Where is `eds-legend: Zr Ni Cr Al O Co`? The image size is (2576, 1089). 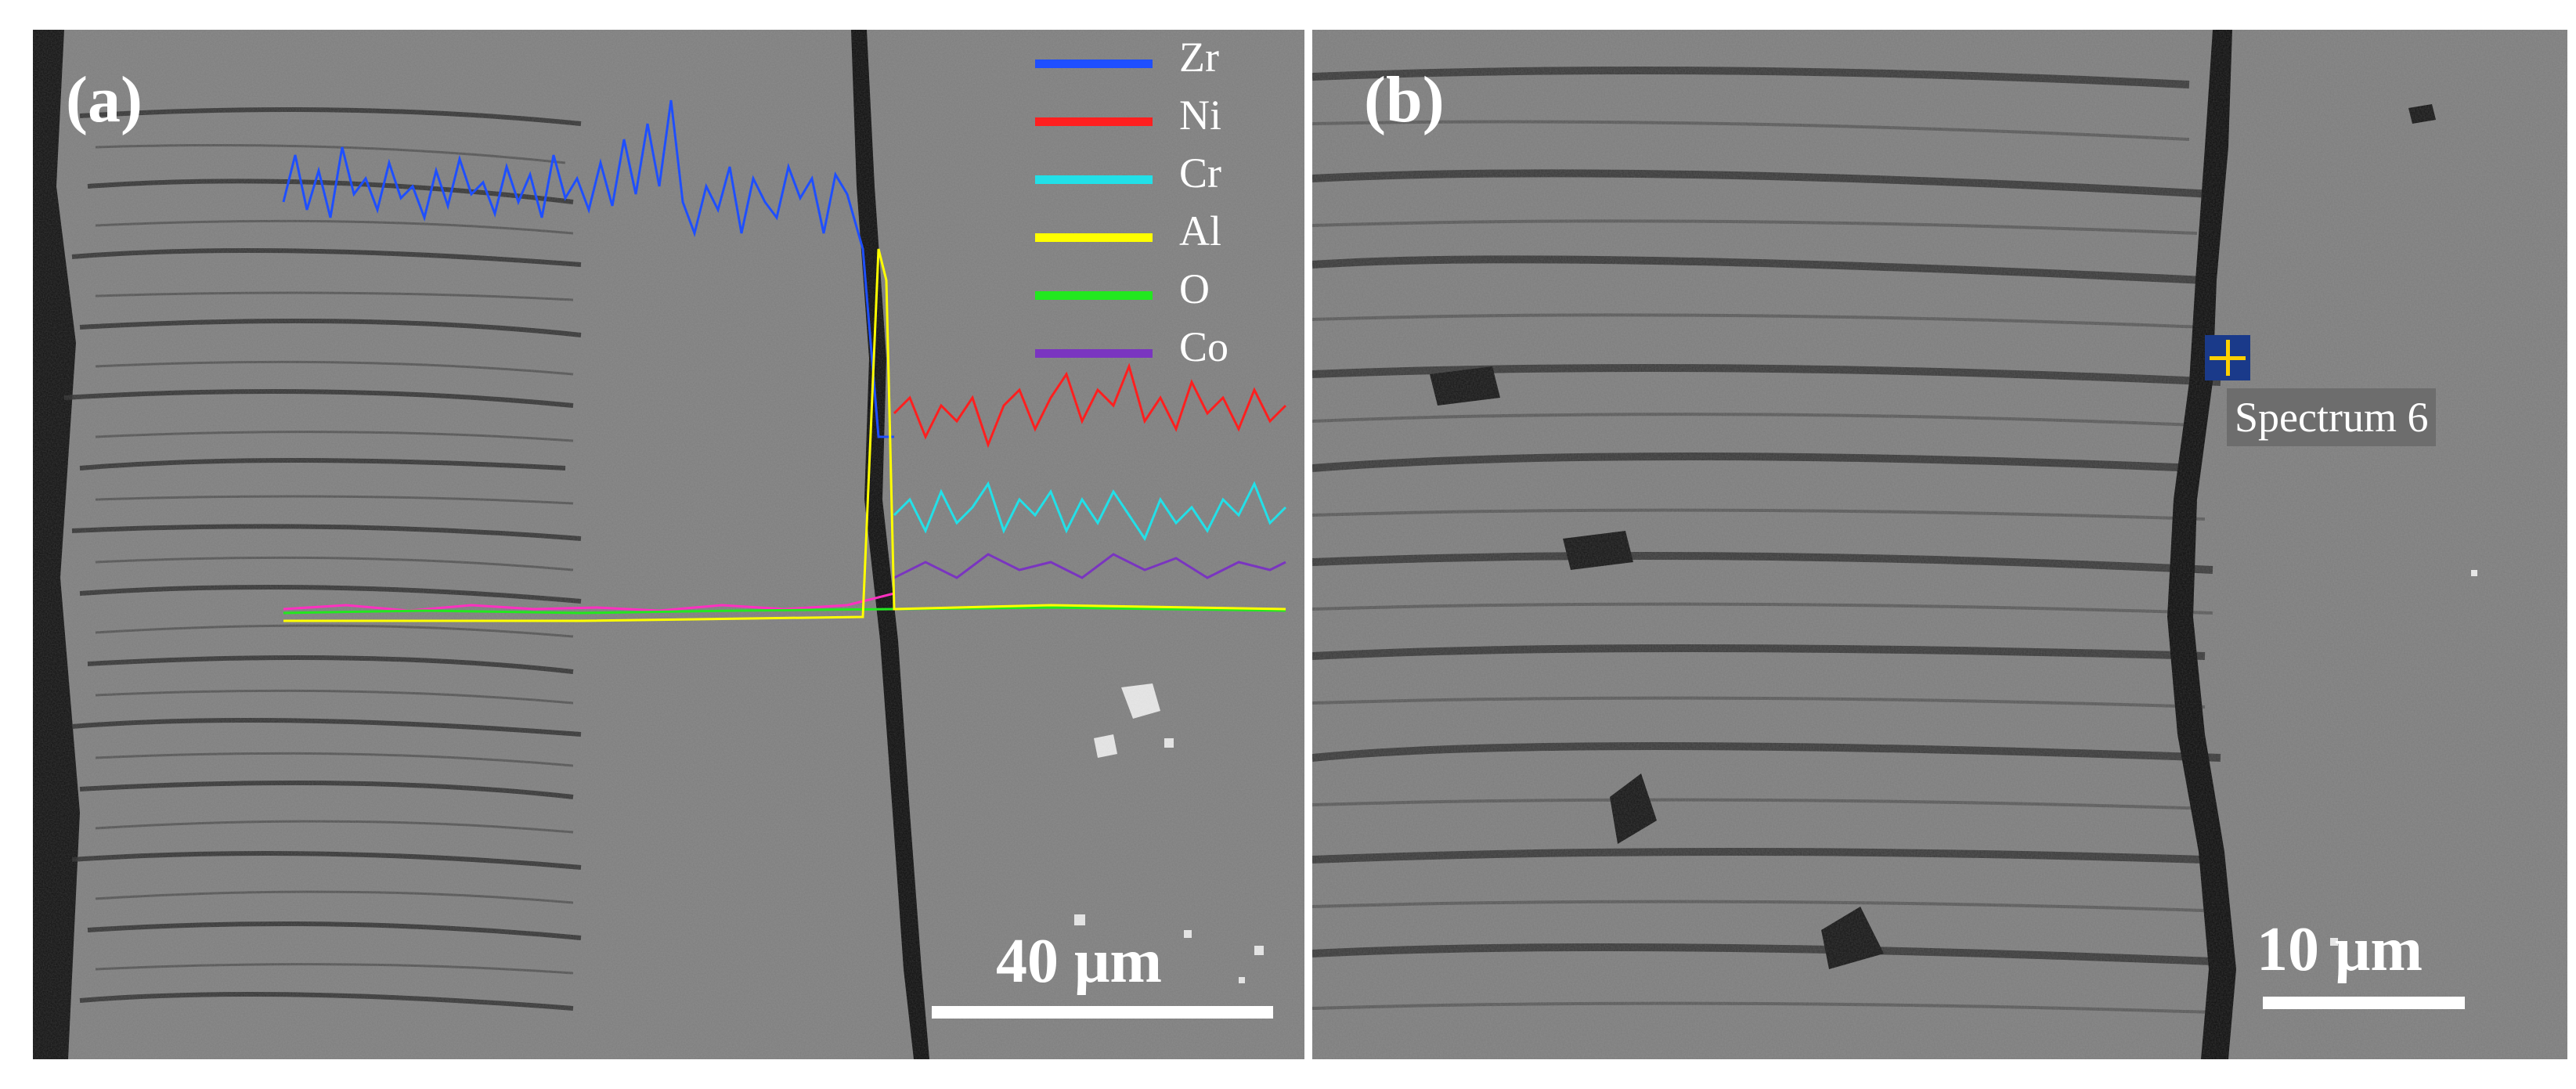
eds-legend: Zr Ni Cr Al O Co is located at coordinates (1168, 203).